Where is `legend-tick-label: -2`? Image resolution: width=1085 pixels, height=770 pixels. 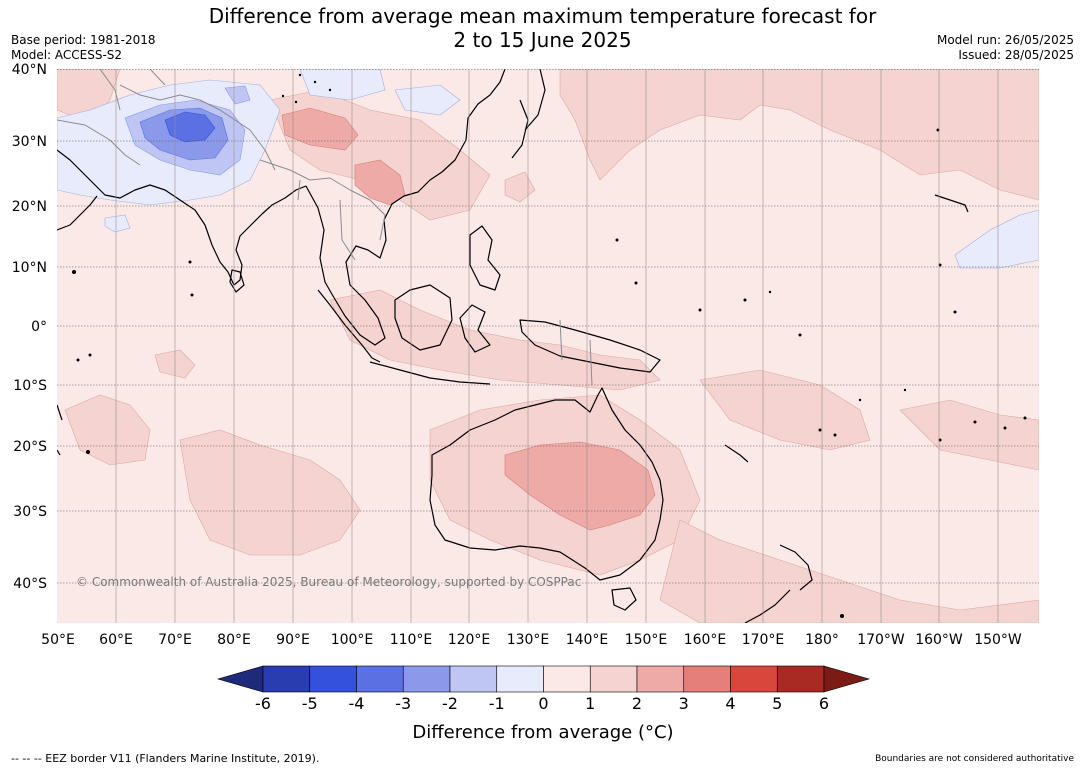
legend-tick-label: -2 is located at coordinates (450, 703).